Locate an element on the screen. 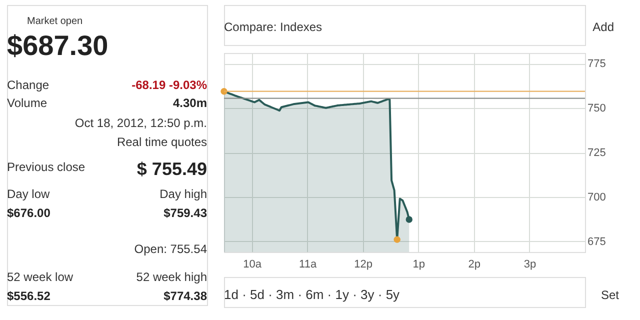  x-tick-label: 12p is located at coordinates (363, 264).